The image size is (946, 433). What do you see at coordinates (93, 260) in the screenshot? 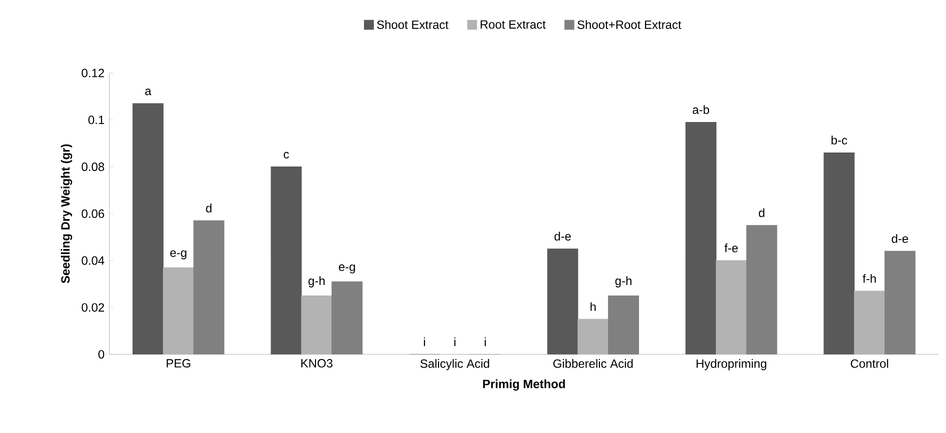
I see `y-tick-label: 0.04` at bounding box center [93, 260].